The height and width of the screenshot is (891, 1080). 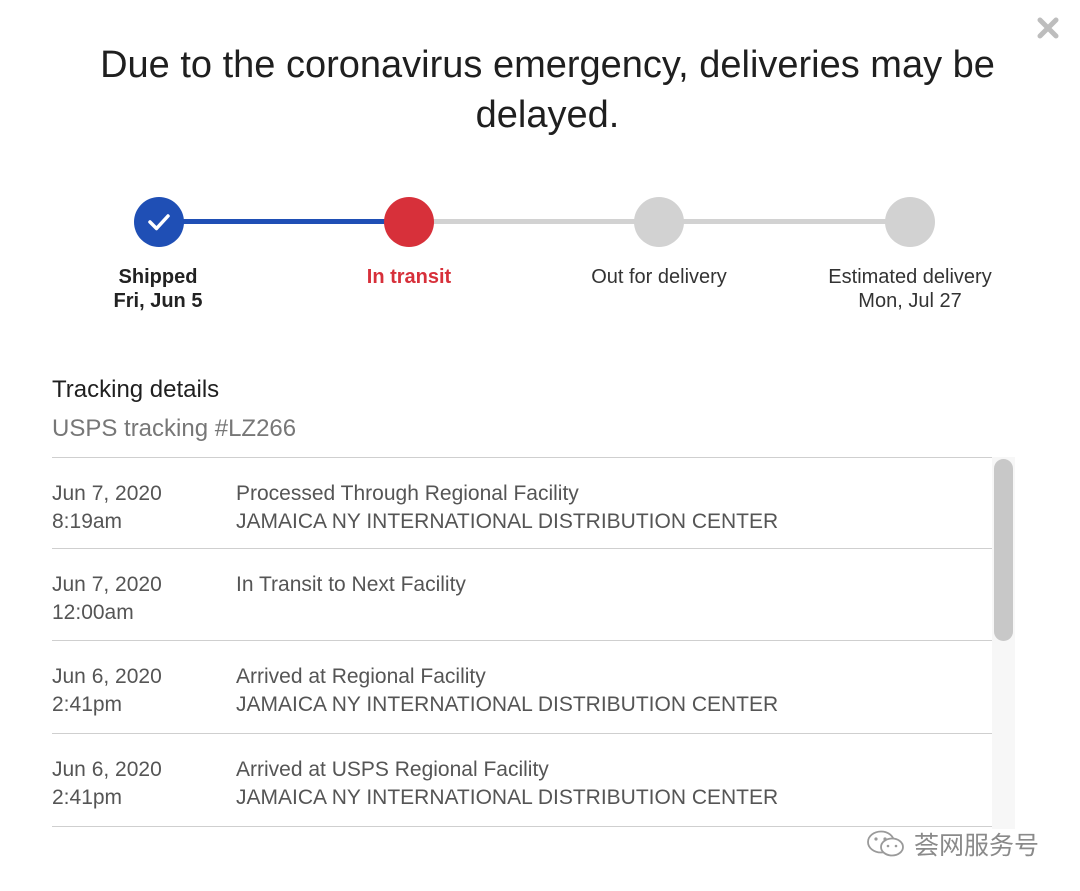 I want to click on event-datetime: Jun 7, 2020 12:00am, so click(x=142, y=599).